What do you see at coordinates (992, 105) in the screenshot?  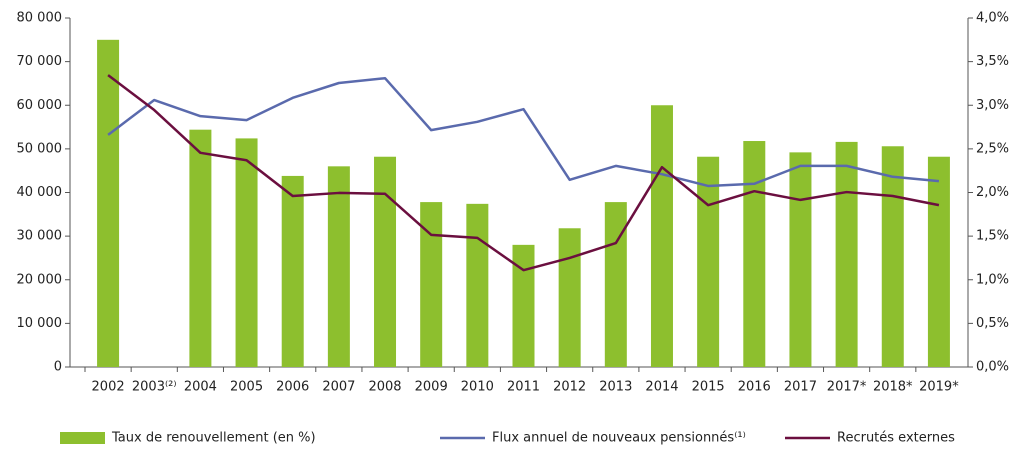 I see `y2-tick-label: 3,0%` at bounding box center [992, 105].